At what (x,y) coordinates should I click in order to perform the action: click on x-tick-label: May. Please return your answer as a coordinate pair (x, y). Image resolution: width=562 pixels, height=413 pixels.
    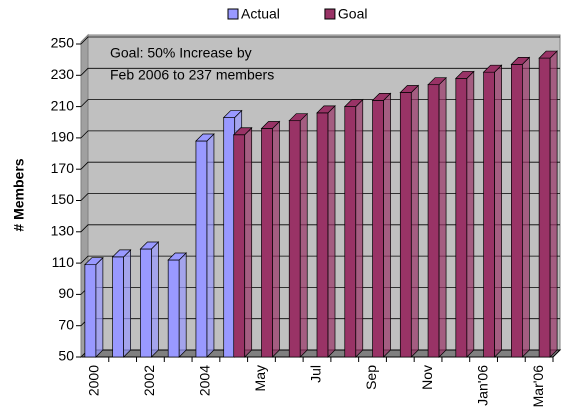
    Looking at the image, I should click on (260, 378).